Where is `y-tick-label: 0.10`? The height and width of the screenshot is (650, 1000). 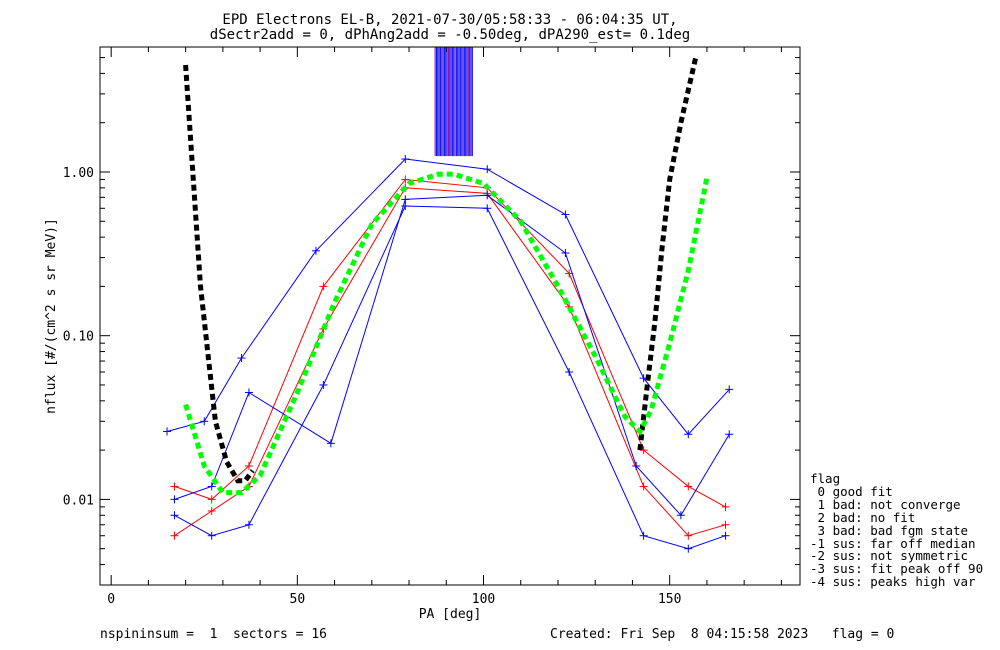
y-tick-label: 0.10 is located at coordinates (78, 337).